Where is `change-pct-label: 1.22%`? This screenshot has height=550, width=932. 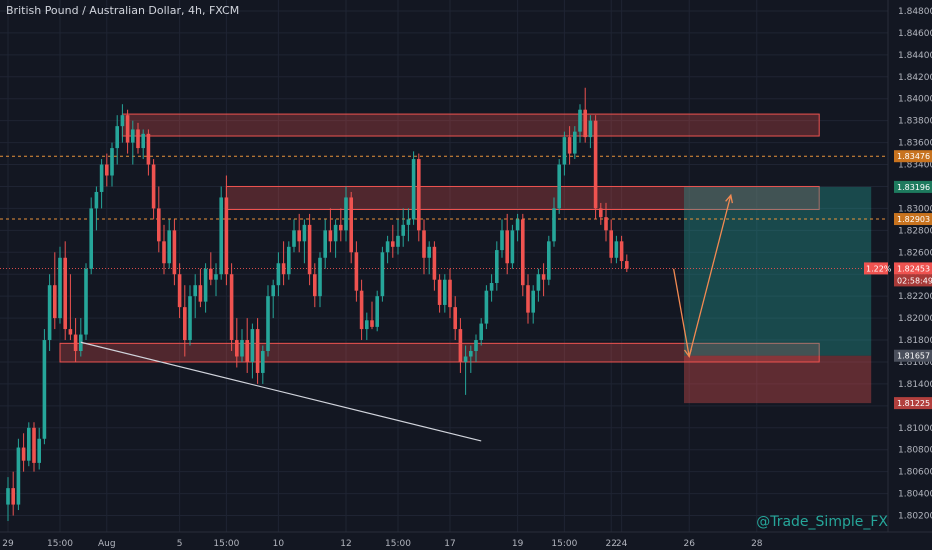
change-pct-label: 1.22% is located at coordinates (879, 268).